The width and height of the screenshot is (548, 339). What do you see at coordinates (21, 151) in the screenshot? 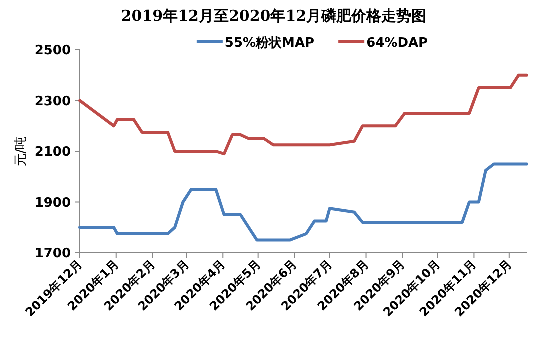
I see `y-axis-title: 元/吨` at bounding box center [21, 151].